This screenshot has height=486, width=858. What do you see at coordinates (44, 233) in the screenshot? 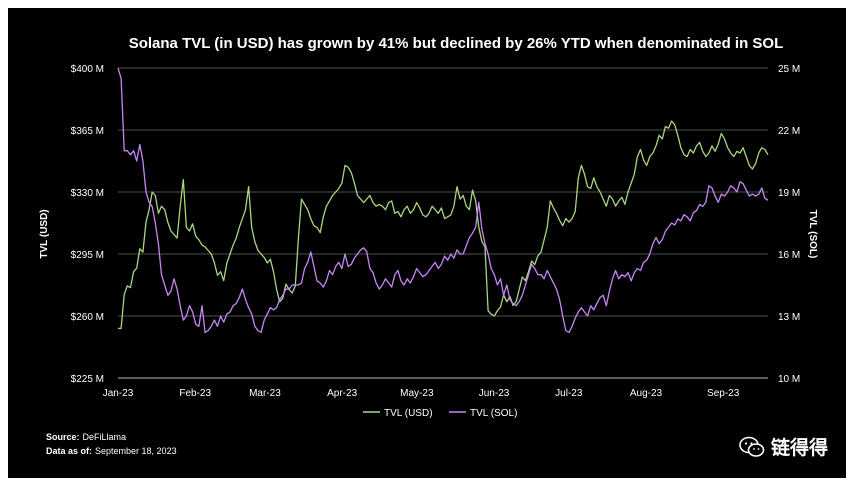
I see `left-axis-title: TVL (USD)` at bounding box center [44, 233].